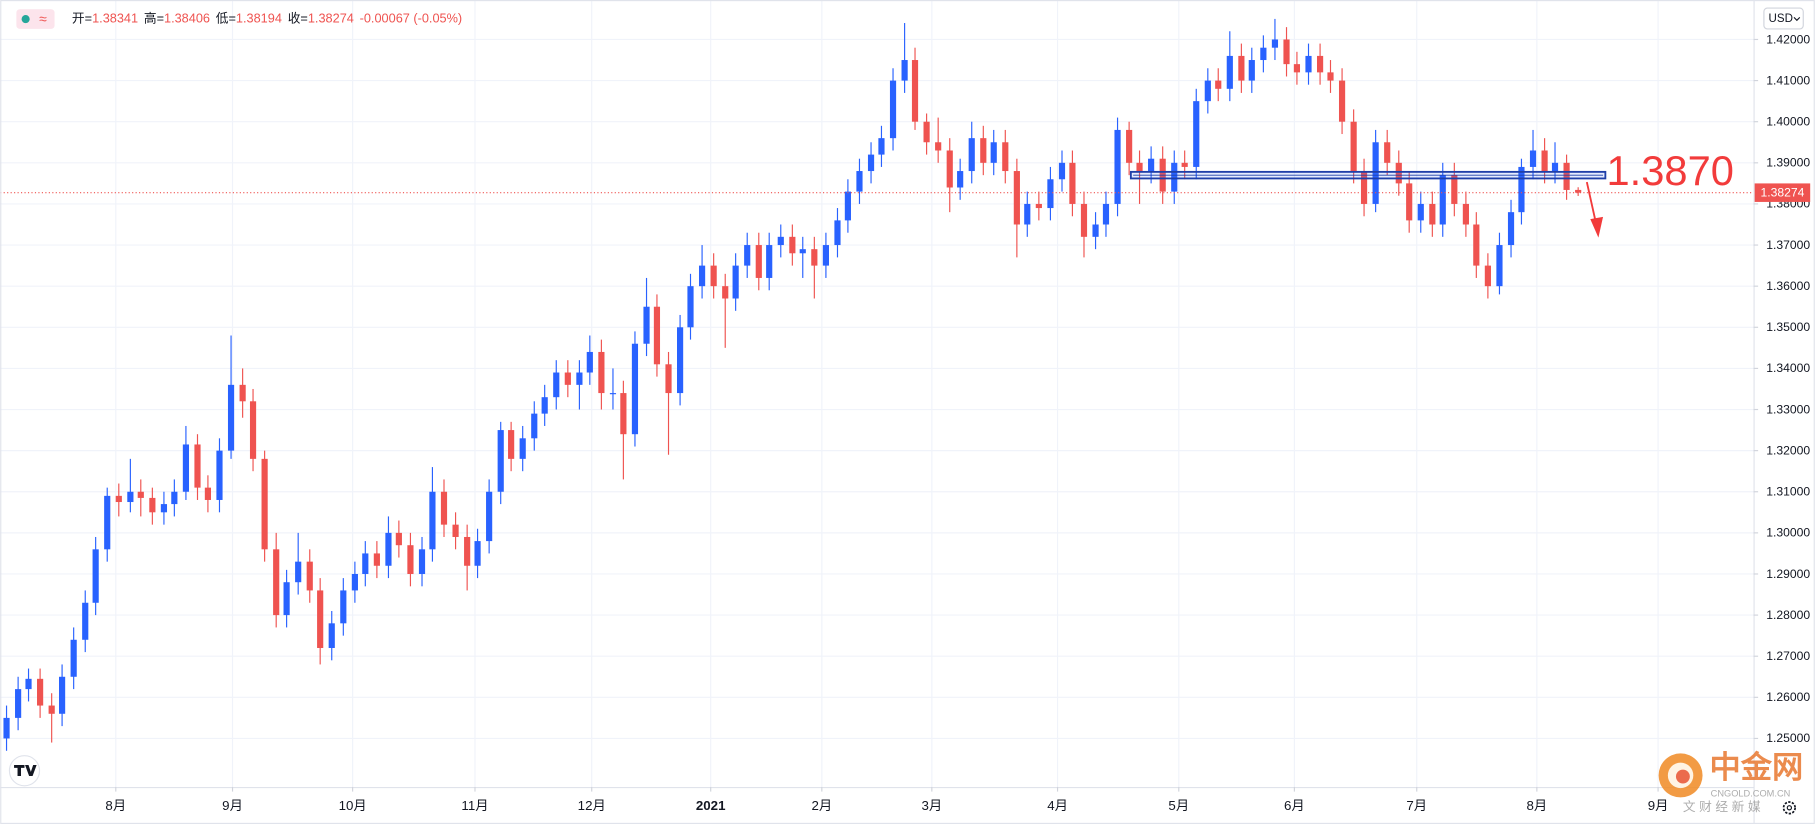 This screenshot has width=1815, height=824. What do you see at coordinates (1178, 805) in the screenshot?
I see `x-tick-label: 5月` at bounding box center [1178, 805].